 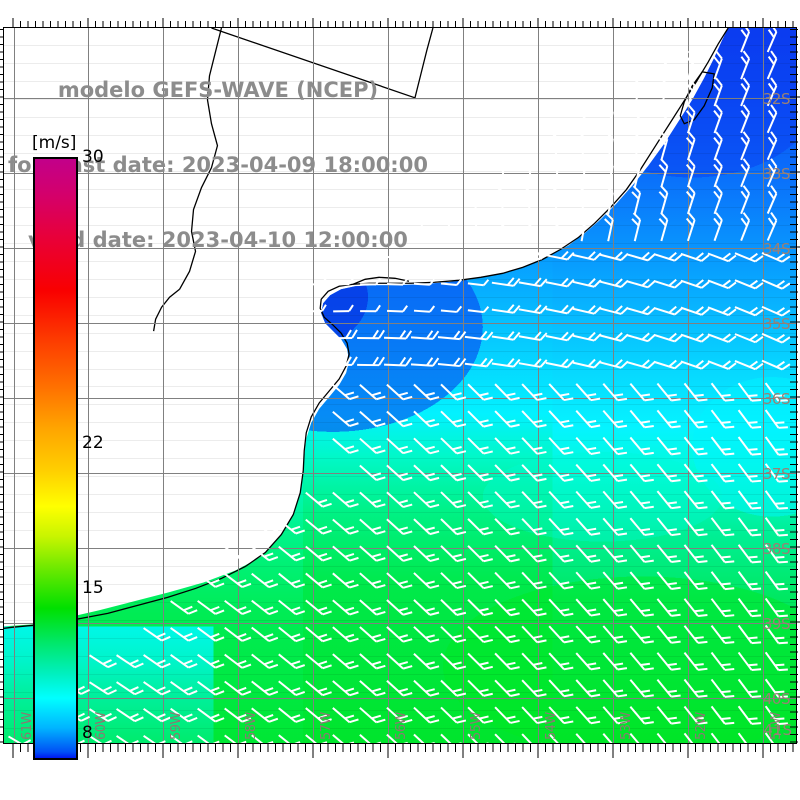 I want to click on colorbar-gradient, so click(x=55, y=458).